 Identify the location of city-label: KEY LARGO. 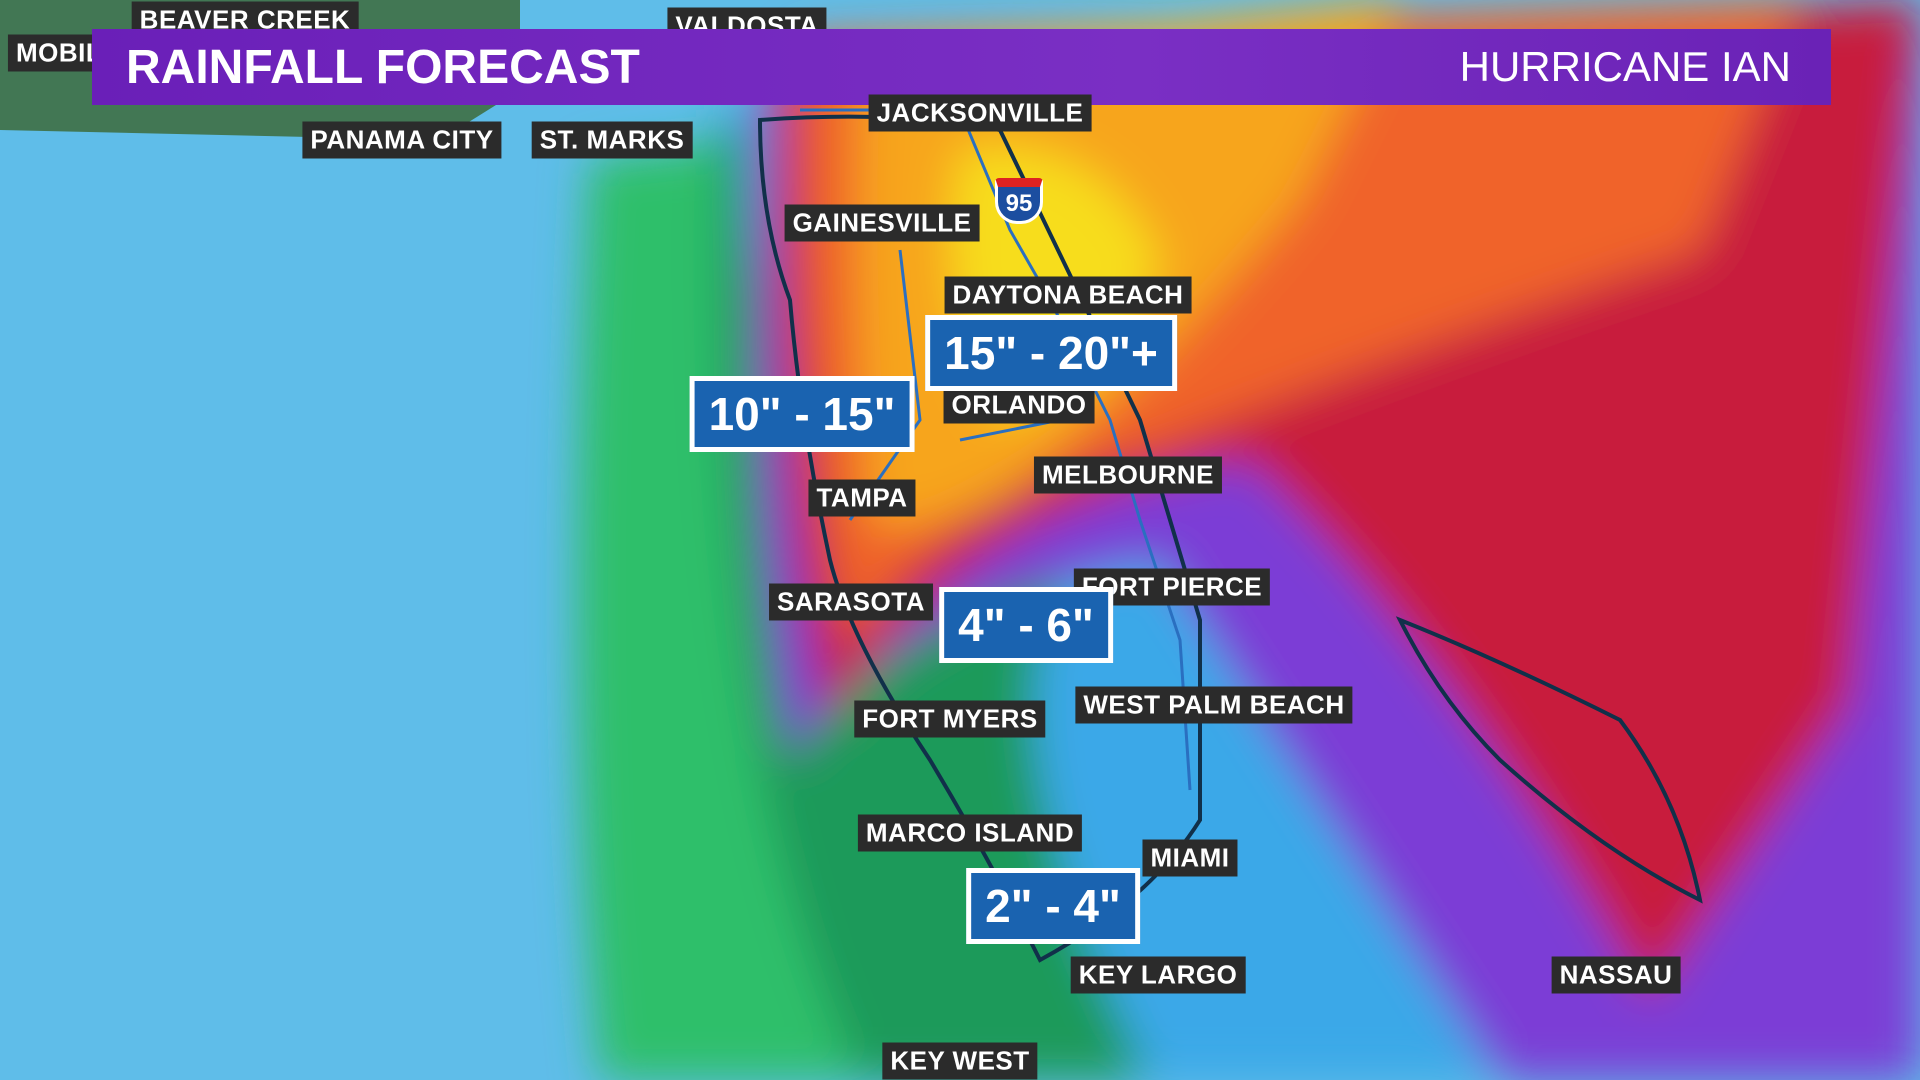
(1158, 975).